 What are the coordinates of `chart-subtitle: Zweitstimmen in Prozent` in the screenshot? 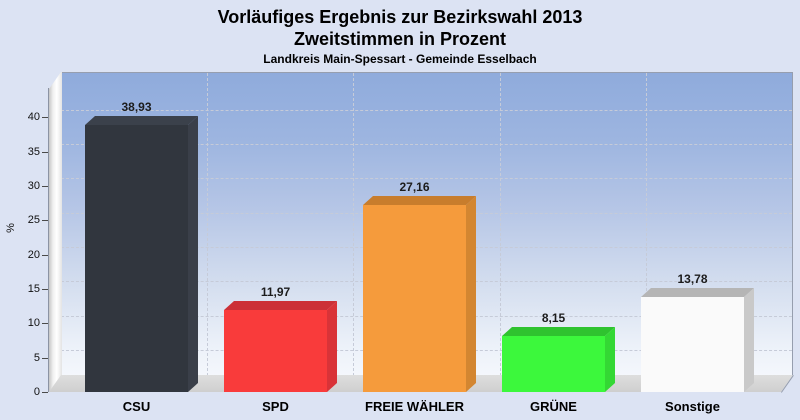 It's located at (400, 39).